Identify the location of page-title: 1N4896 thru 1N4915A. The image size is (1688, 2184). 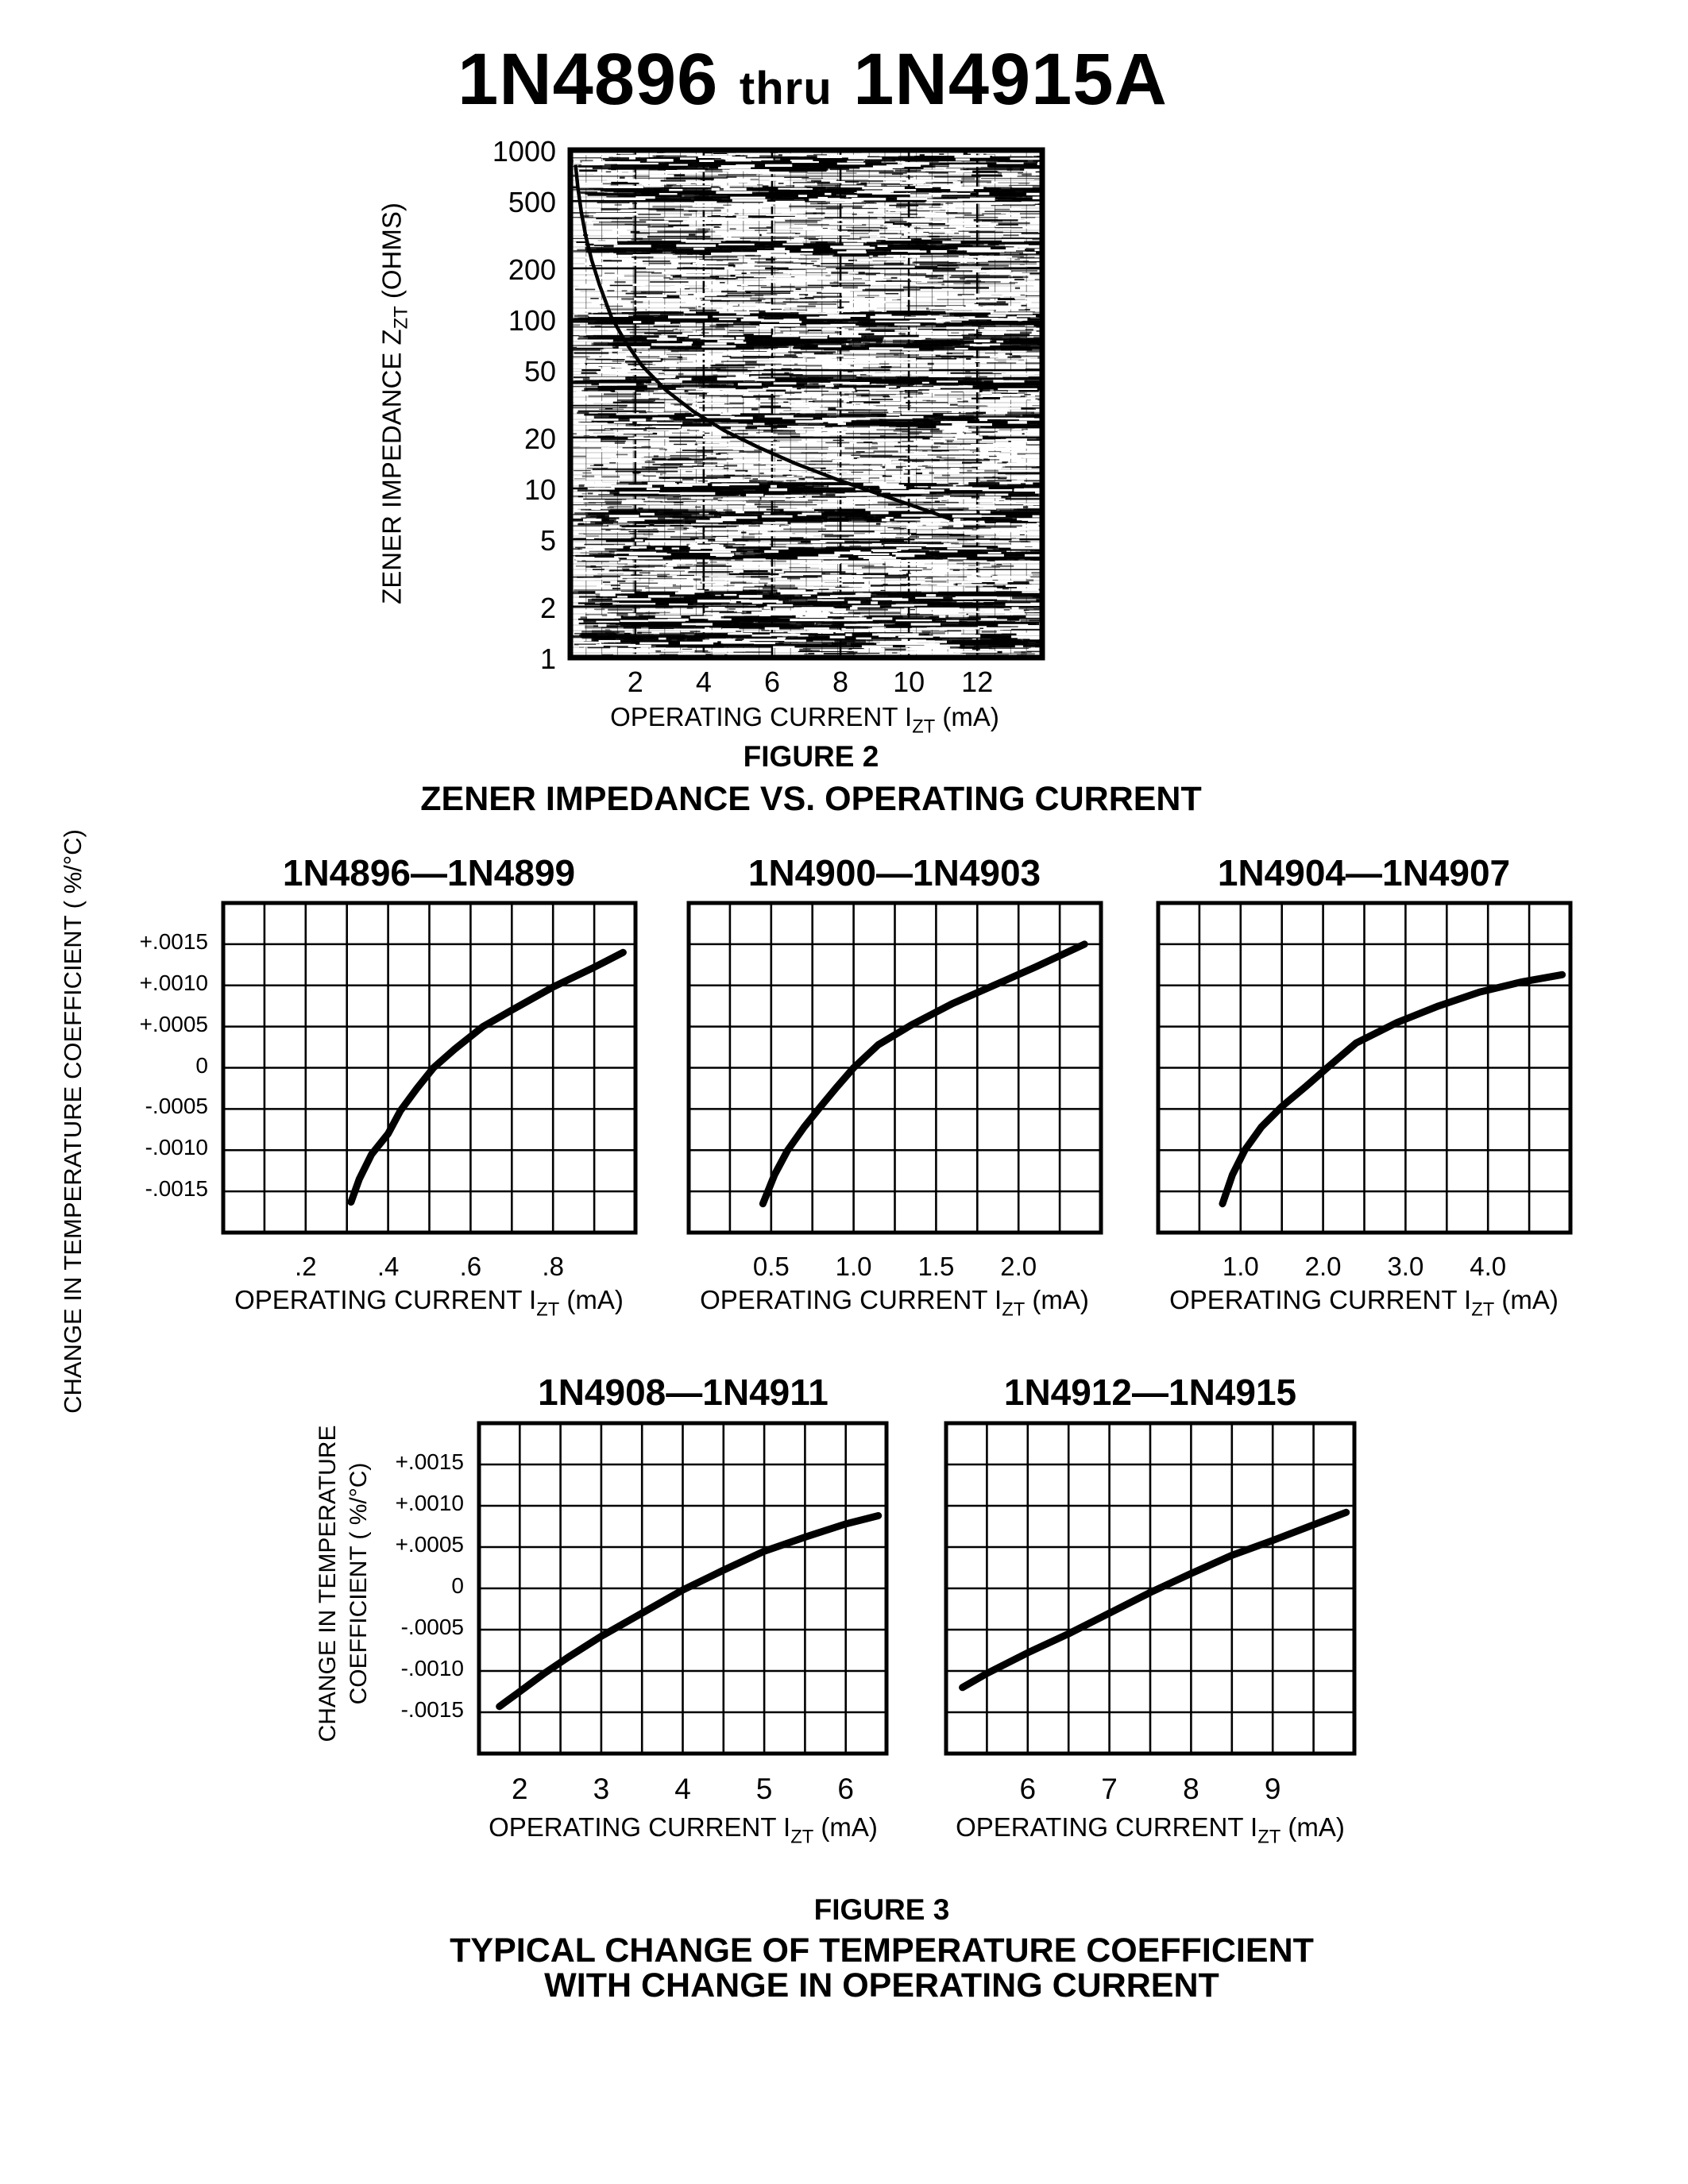
(813, 80).